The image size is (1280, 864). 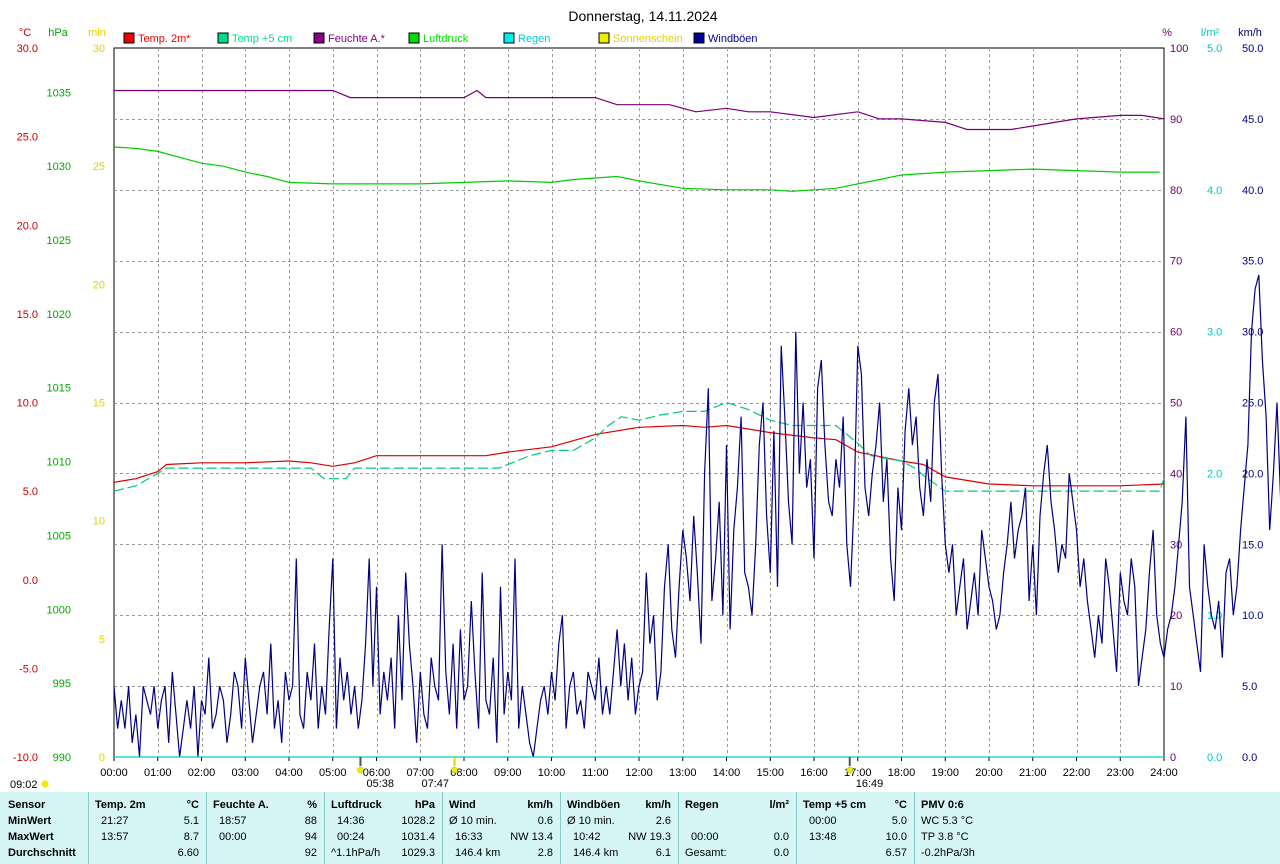 What do you see at coordinates (418, 853) in the screenshot?
I see `avg-value: 1029.3` at bounding box center [418, 853].